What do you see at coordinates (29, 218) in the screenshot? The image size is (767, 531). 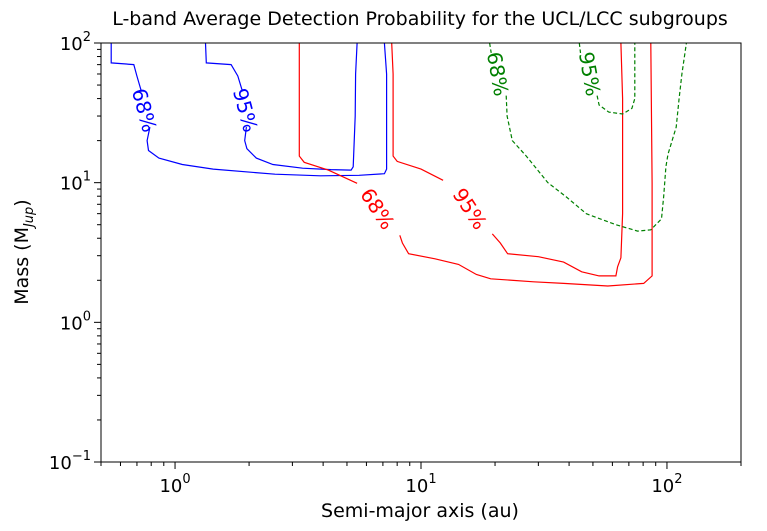 I see `y-axis-title-sub: Jup` at bounding box center [29, 218].